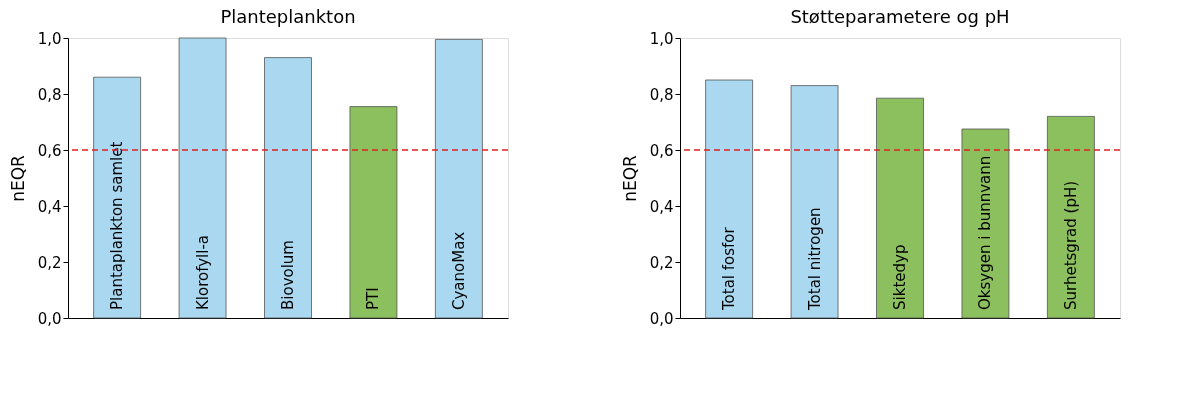 The height and width of the screenshot is (419, 1194). I want to click on category-label: PTI, so click(373, 298).